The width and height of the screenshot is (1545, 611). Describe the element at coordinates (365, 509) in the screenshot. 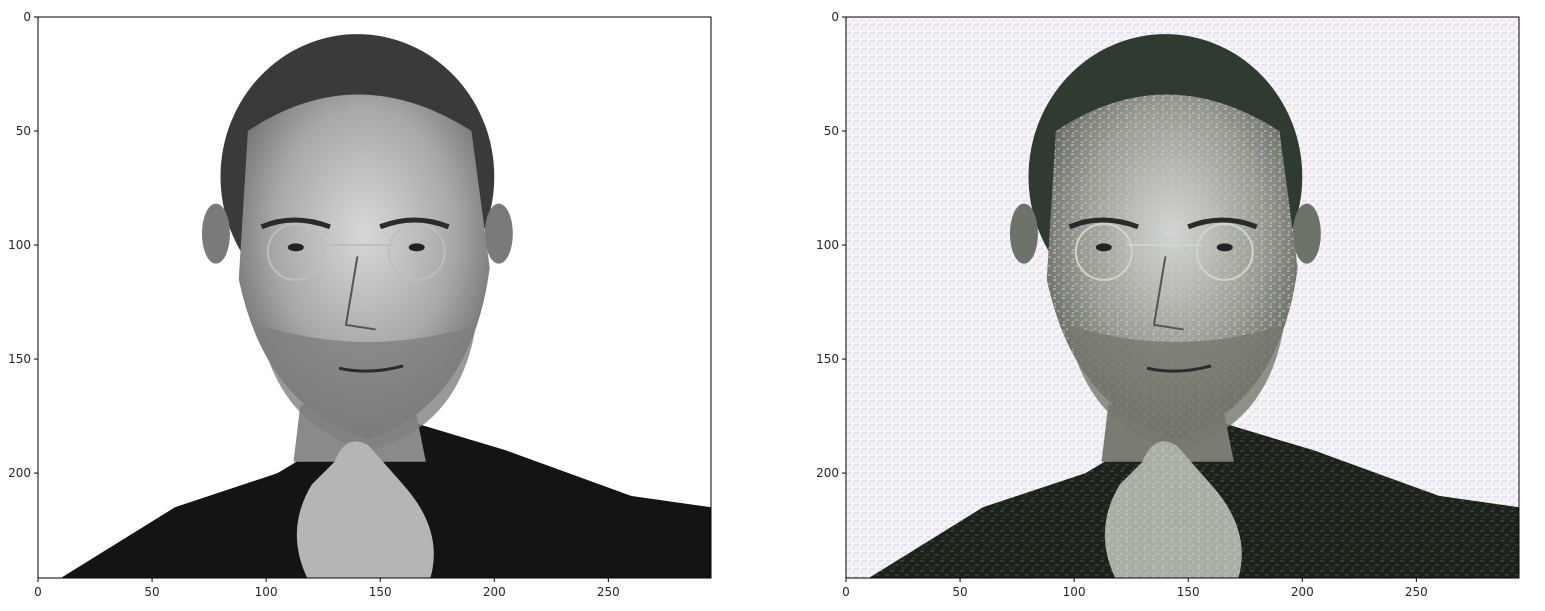

I see `hand-shape` at that location.